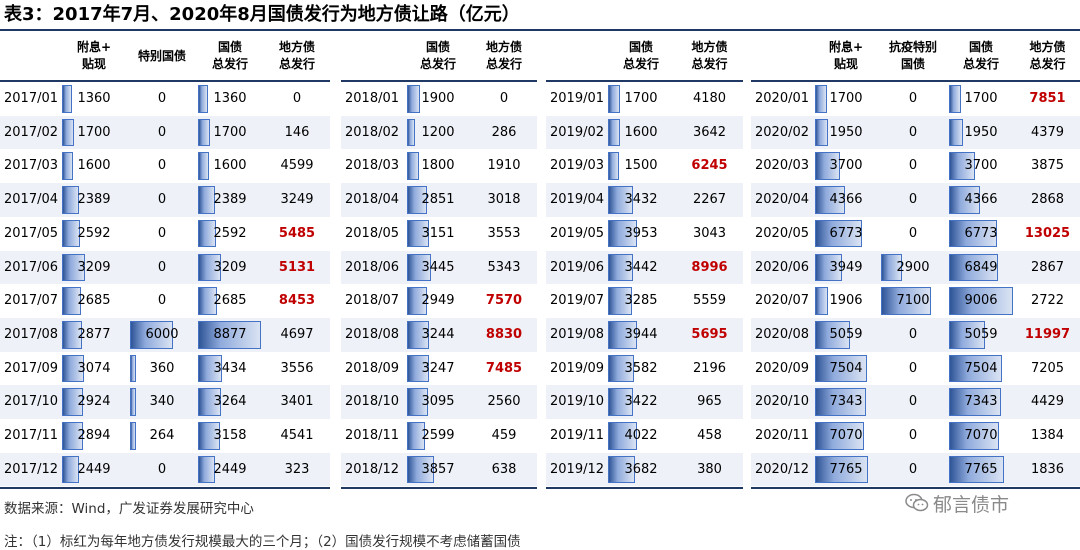 This screenshot has width=1080, height=550. I want to click on value-cell: 3018, so click(504, 200).